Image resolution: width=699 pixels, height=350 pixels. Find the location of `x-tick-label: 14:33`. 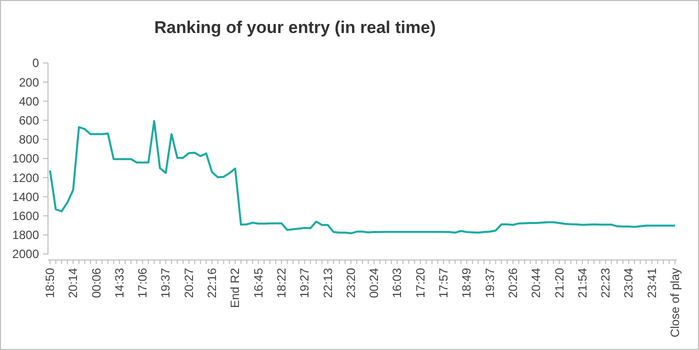

x-tick-label: 14:33 is located at coordinates (119, 283).